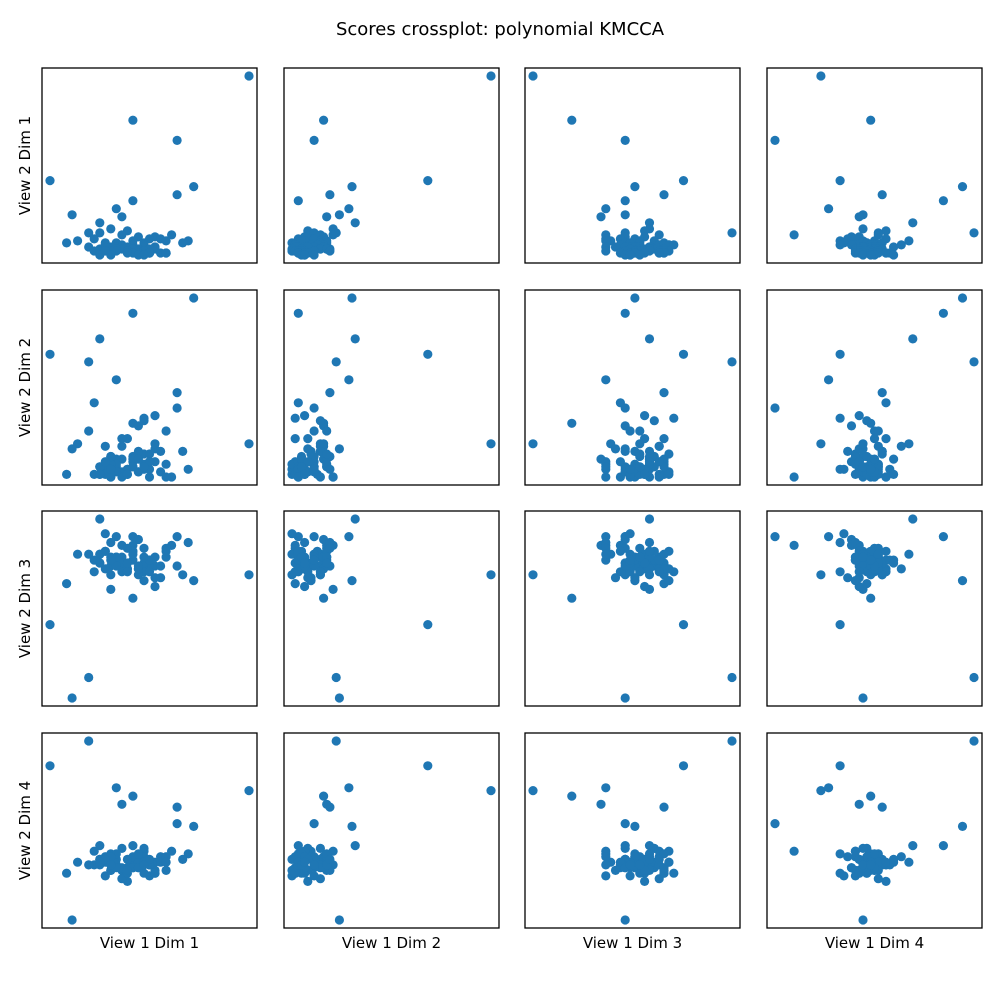  I want to click on x-axis-label: View 1 Dim 2, so click(391, 943).